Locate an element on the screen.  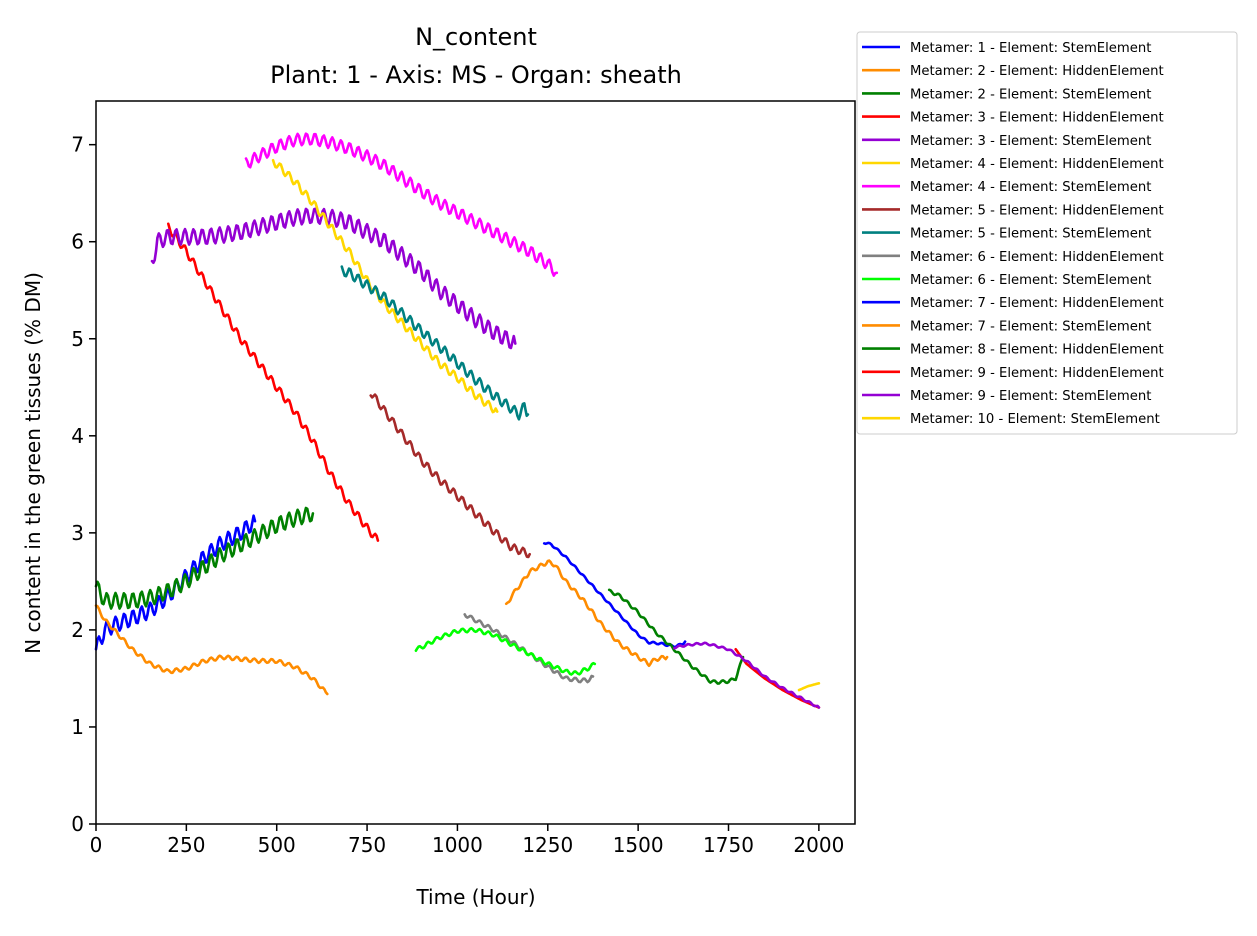
legend-label: Metamer: 3 - Element: StemElement is located at coordinates (1030, 141).